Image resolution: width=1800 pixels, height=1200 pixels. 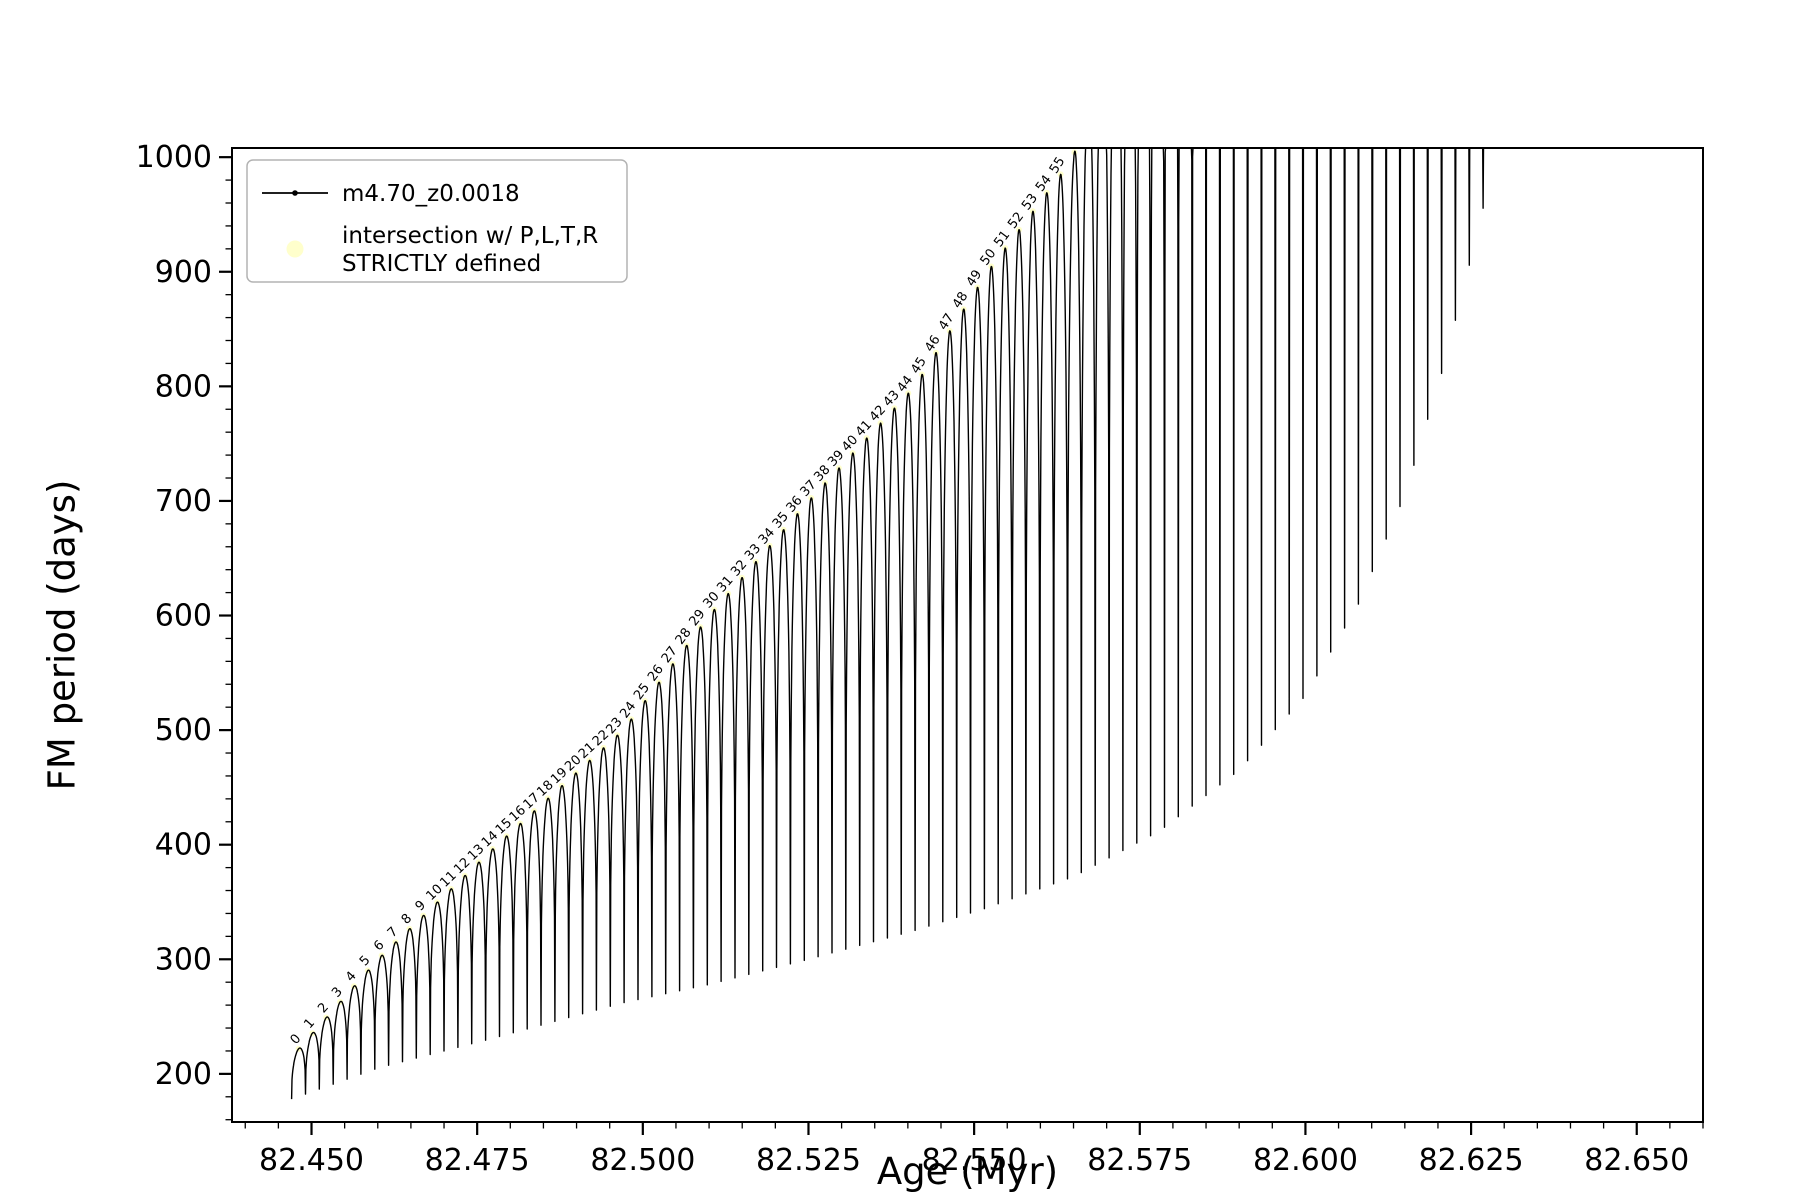 What do you see at coordinates (337, 993) in the screenshot?
I see `pulse-label: 3` at bounding box center [337, 993].